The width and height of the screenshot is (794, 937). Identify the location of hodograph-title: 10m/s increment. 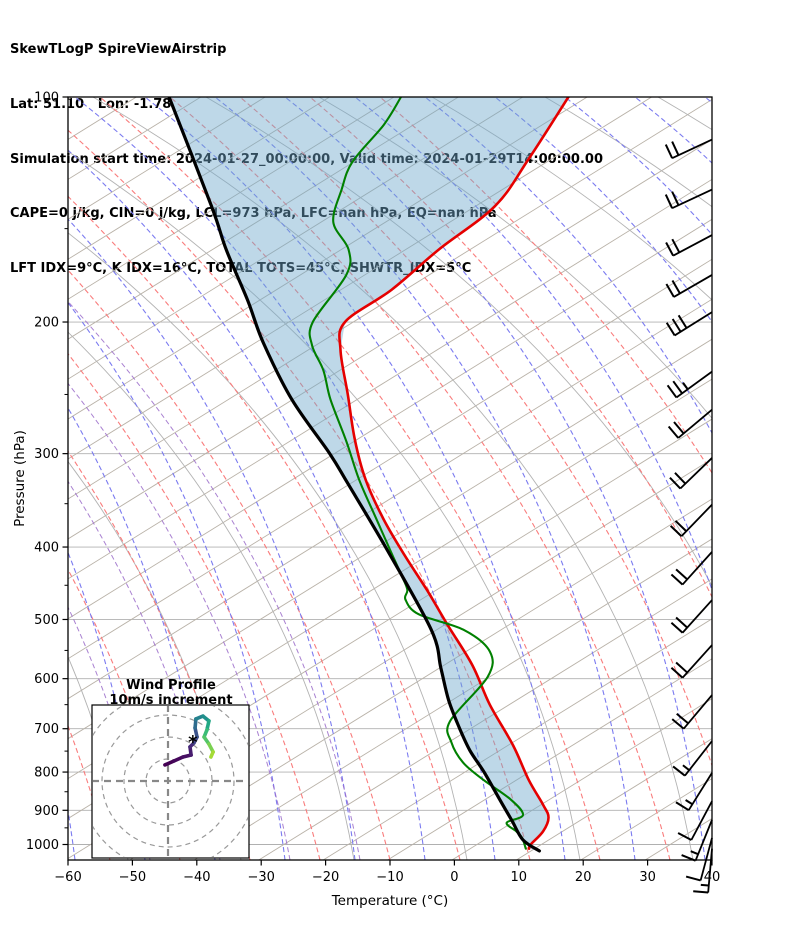
(170, 700).